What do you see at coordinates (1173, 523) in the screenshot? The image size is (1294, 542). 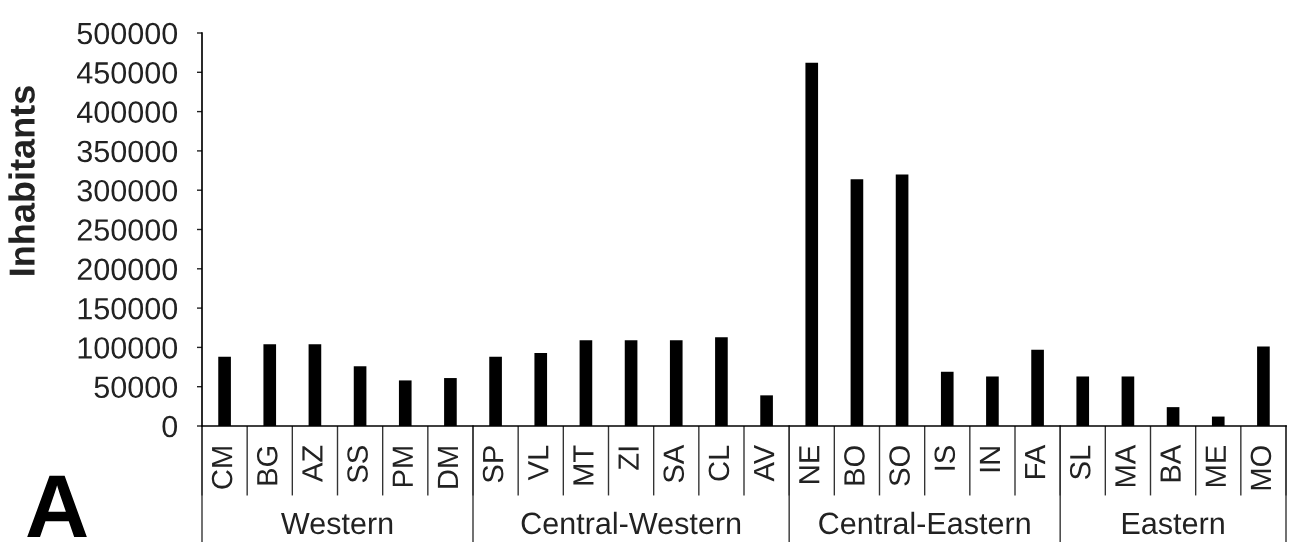 I see `text: Eastern` at bounding box center [1173, 523].